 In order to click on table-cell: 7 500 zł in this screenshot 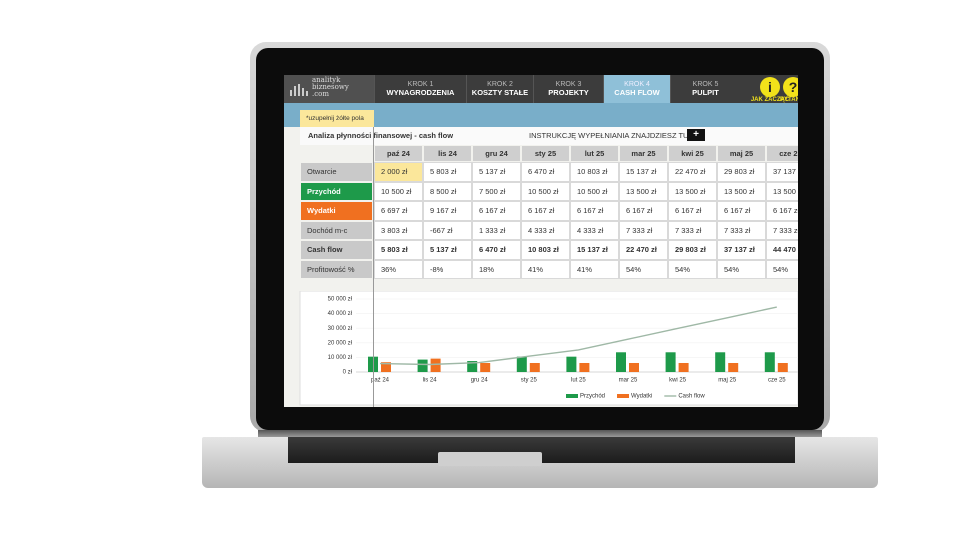, I will do `click(496, 191)`.